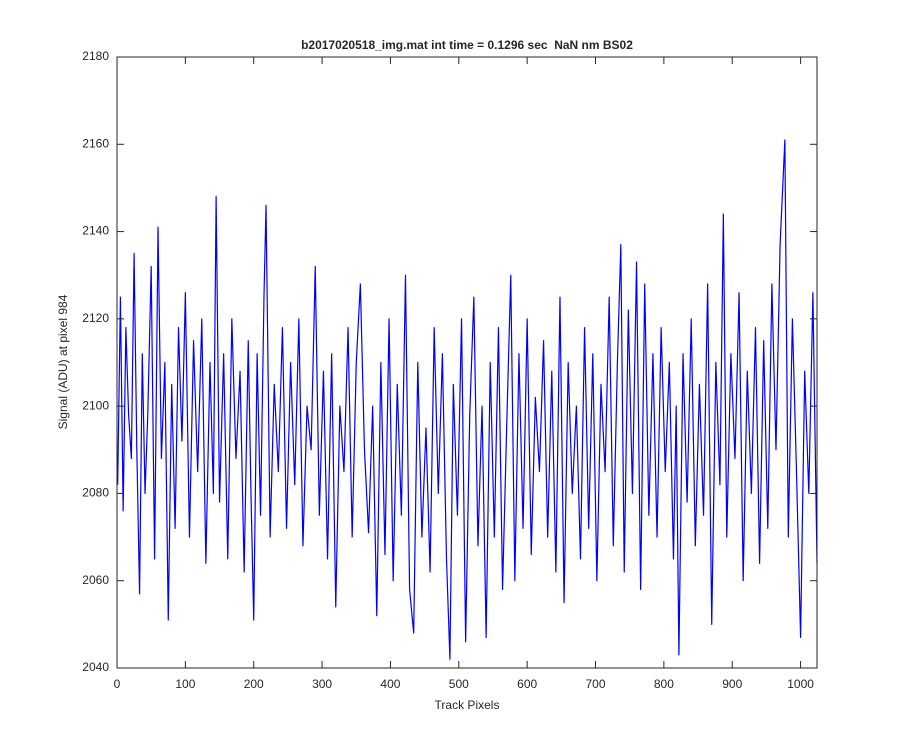  I want to click on x-tick-label: 700, so click(596, 684).